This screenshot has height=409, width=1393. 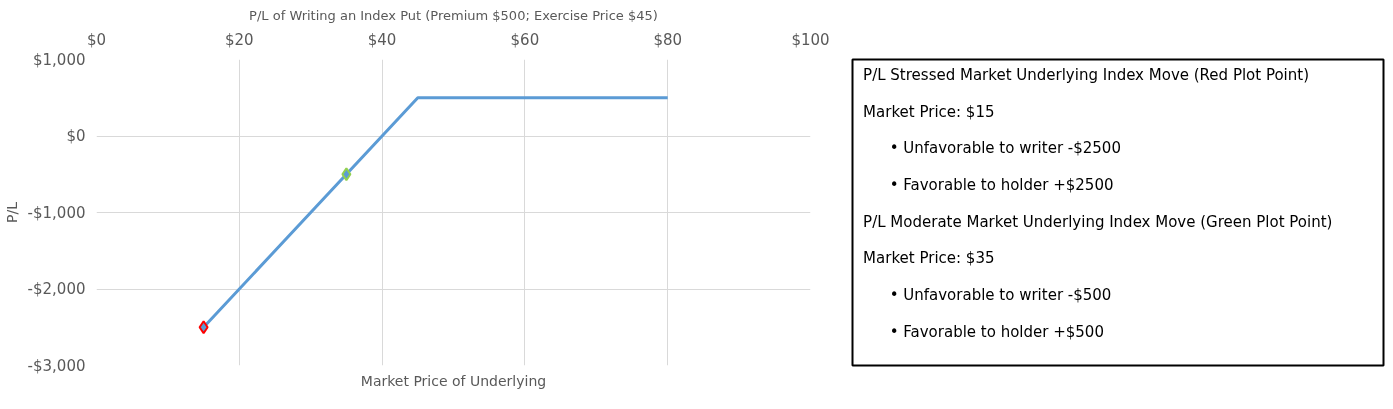 I want to click on x-tick-label: $60, so click(x=525, y=39).